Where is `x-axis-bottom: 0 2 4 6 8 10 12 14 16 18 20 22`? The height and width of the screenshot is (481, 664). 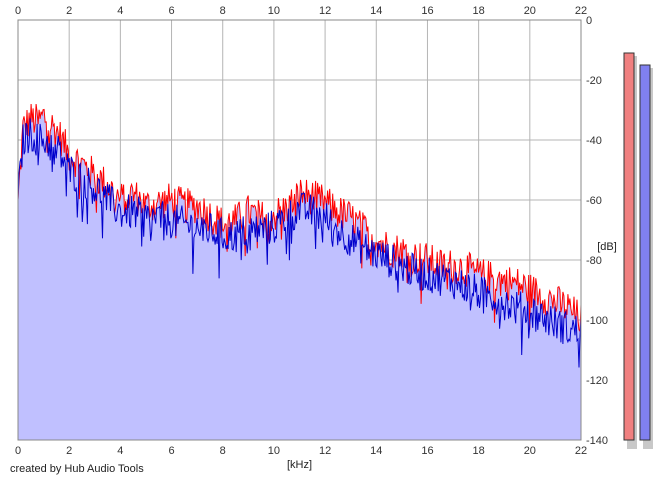 x-axis-bottom: 0 2 4 6 8 10 12 14 16 18 20 22 is located at coordinates (301, 451).